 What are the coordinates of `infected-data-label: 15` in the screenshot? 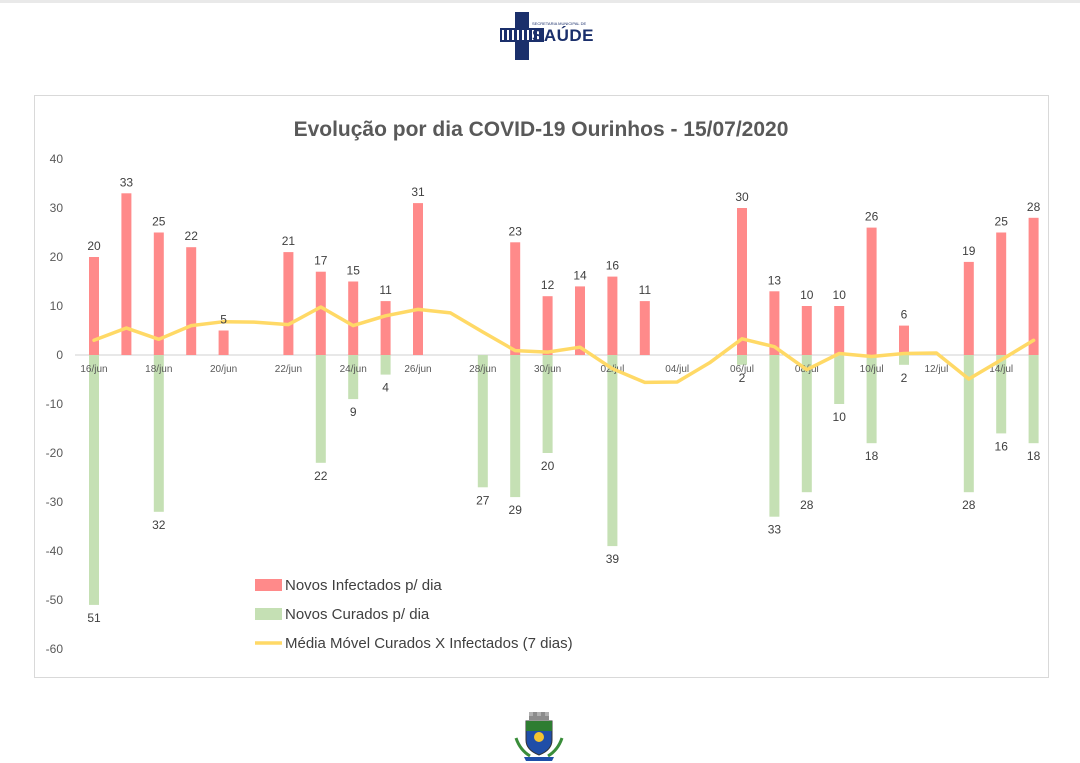 It's located at (354, 271).